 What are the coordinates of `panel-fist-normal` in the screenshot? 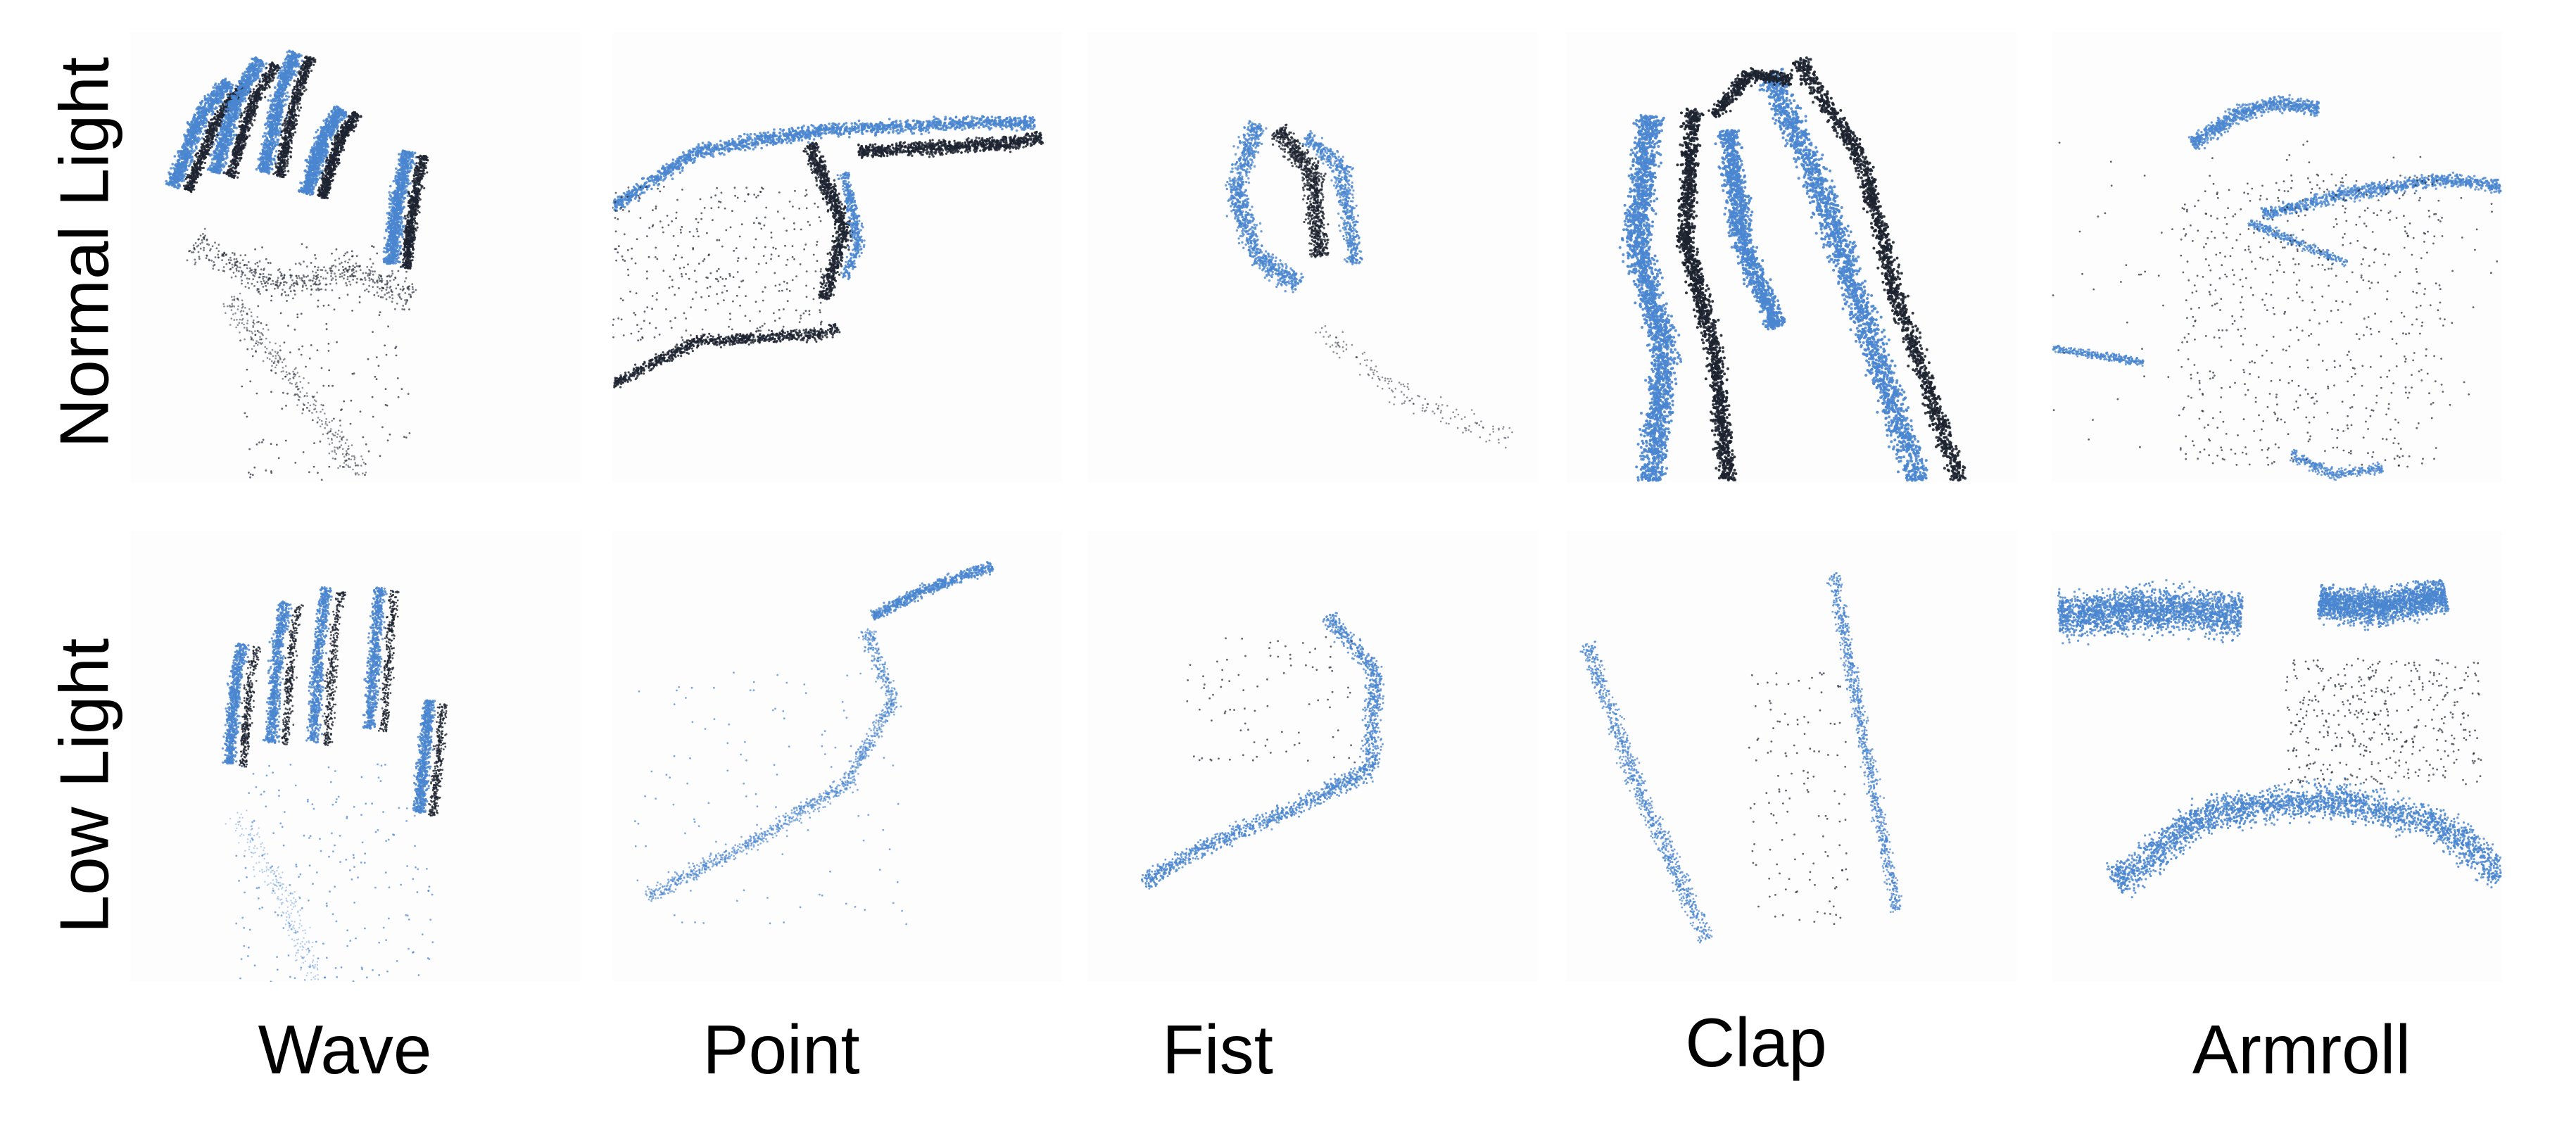 It's located at (1312, 257).